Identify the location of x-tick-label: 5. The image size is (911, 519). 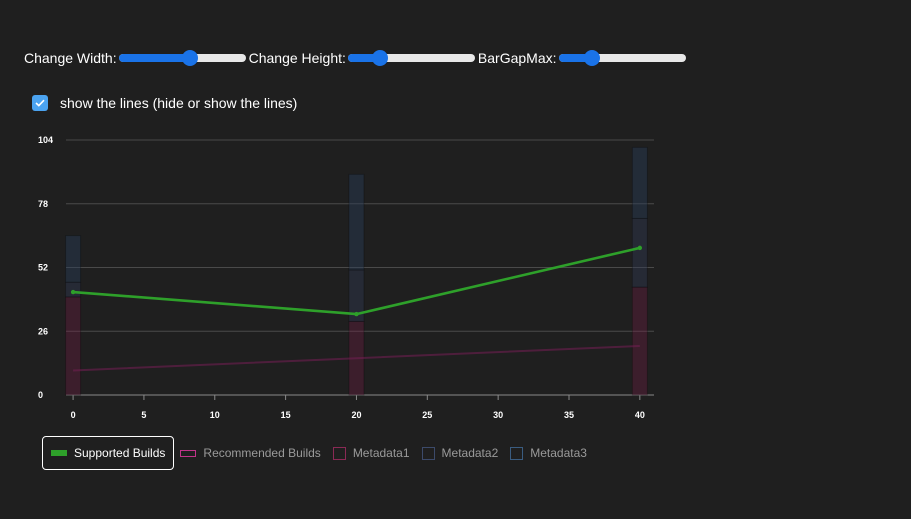
(143, 415).